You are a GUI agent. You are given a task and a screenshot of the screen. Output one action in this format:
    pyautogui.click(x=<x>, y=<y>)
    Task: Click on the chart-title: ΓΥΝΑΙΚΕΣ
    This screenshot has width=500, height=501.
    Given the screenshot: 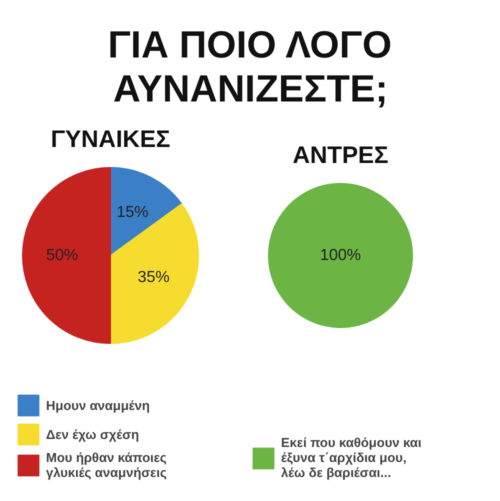 What is the action you would take?
    pyautogui.click(x=110, y=139)
    